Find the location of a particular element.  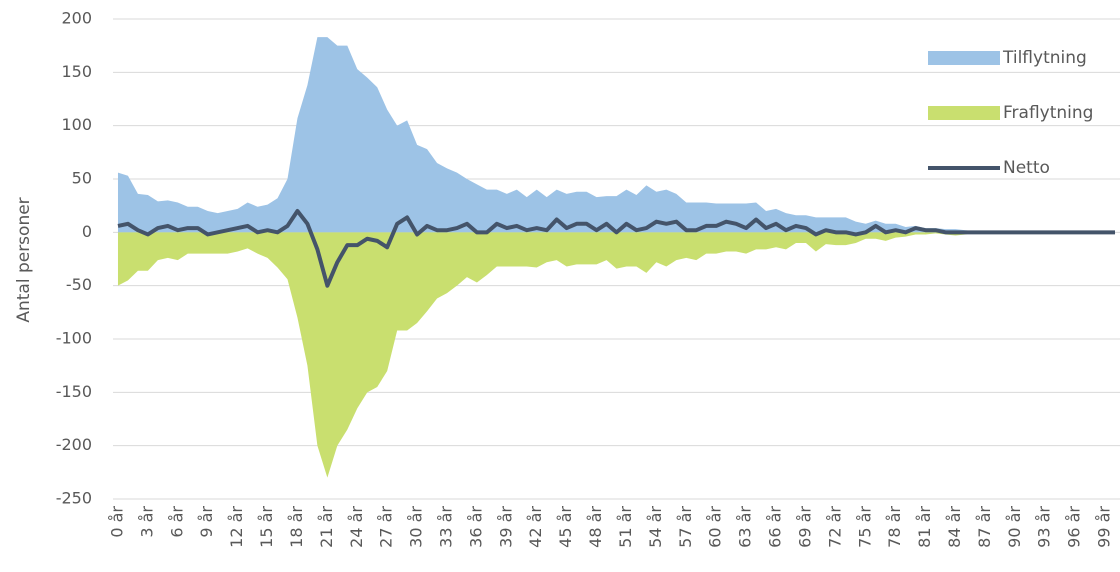

x-tick-label: 27 år is located at coordinates (386, 527).